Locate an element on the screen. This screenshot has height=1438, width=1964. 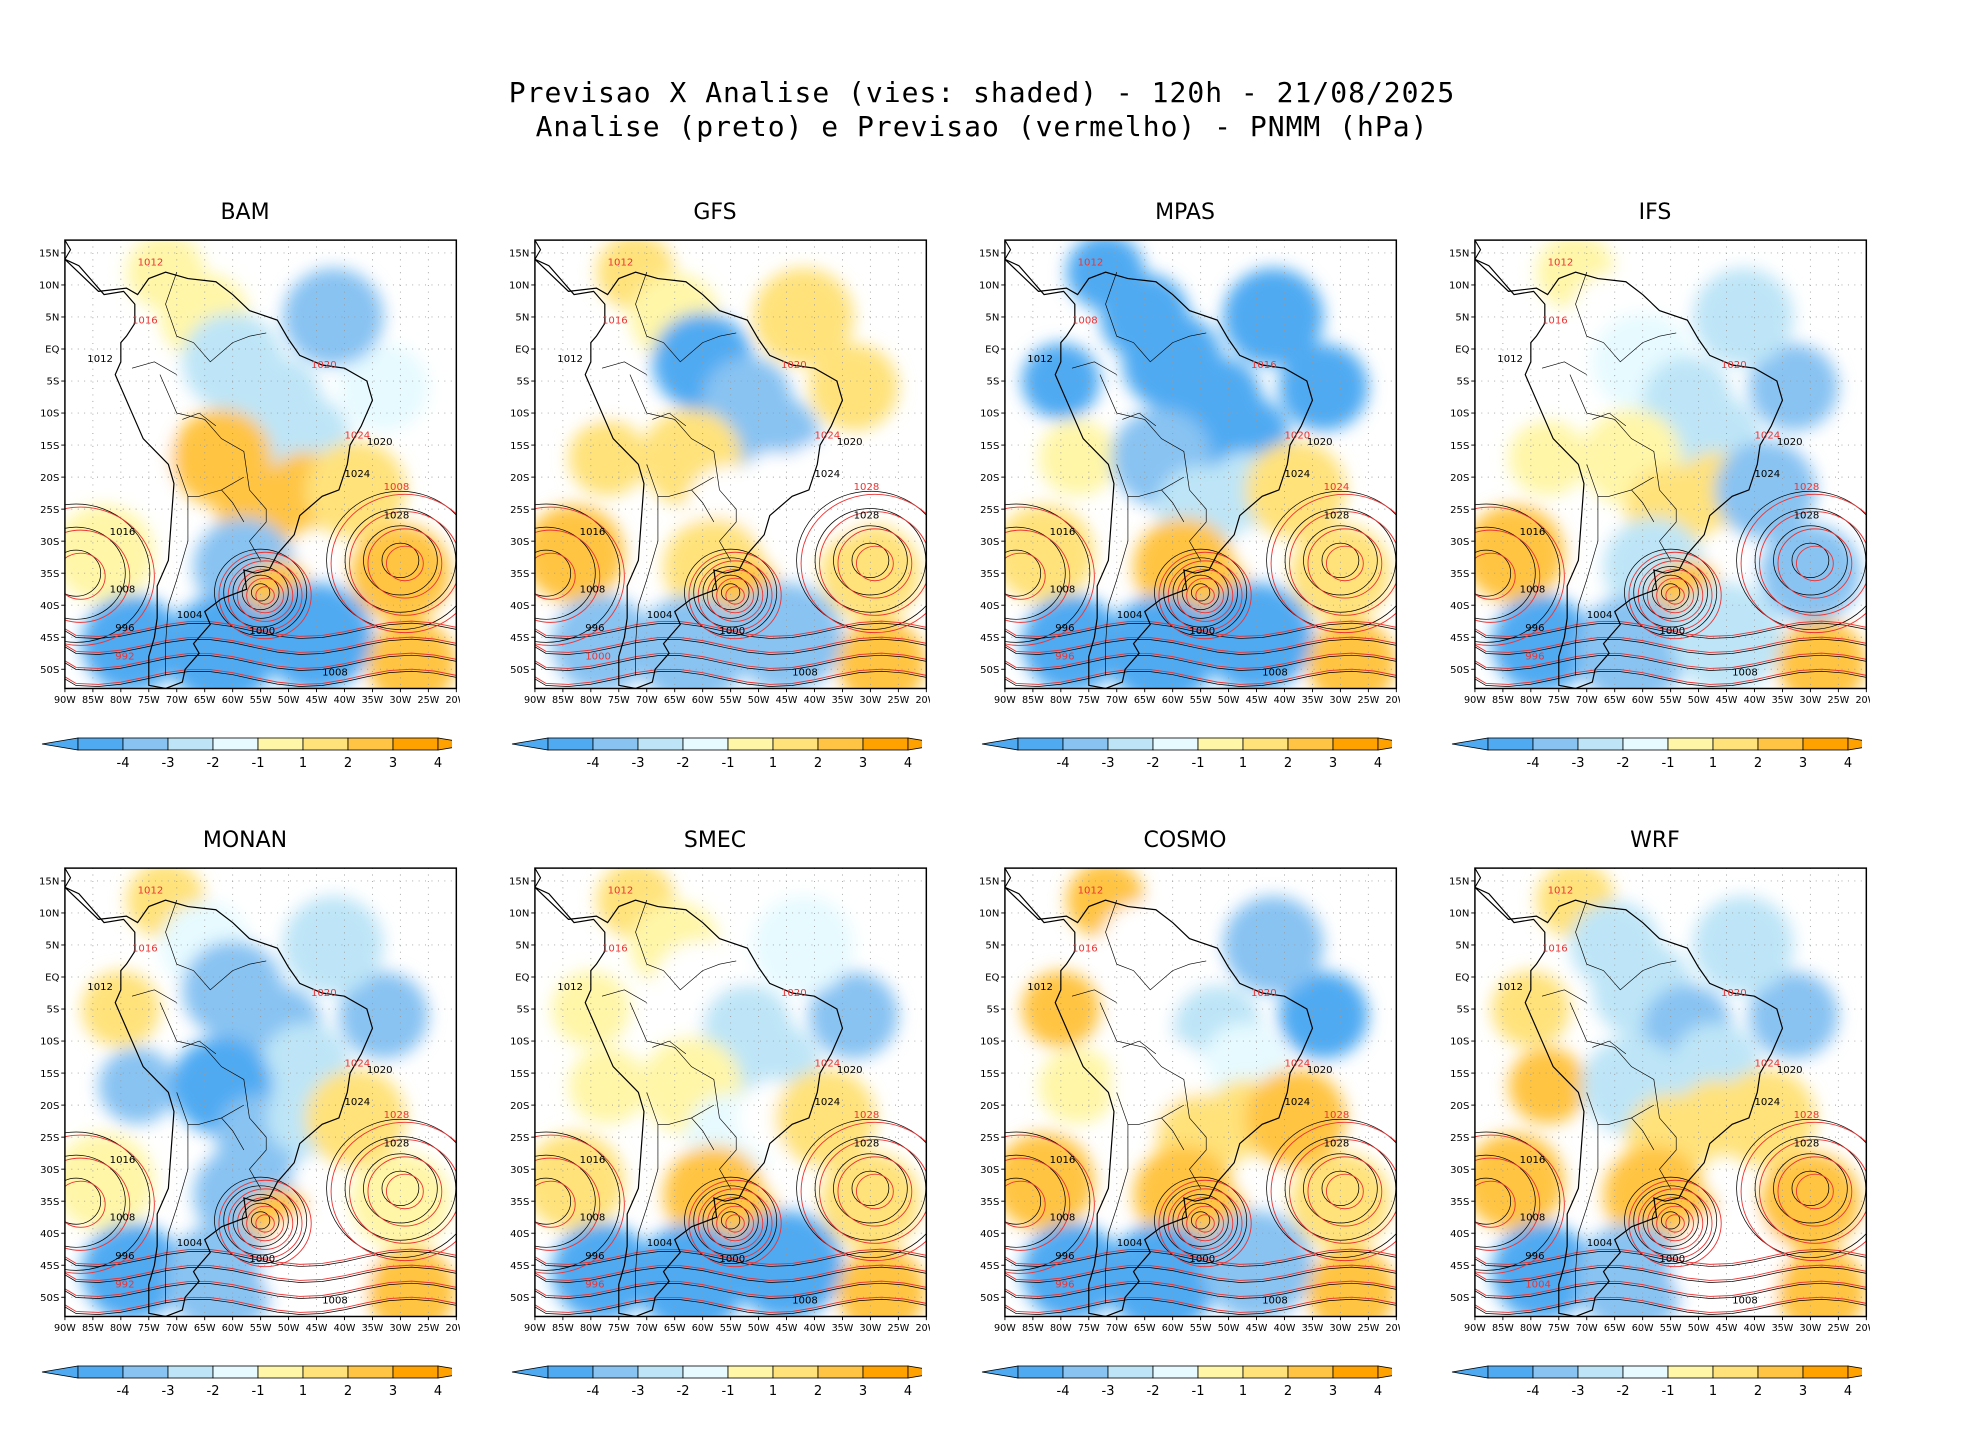
analysis-isobar-label: 1016 is located at coordinates (1533, 1160).